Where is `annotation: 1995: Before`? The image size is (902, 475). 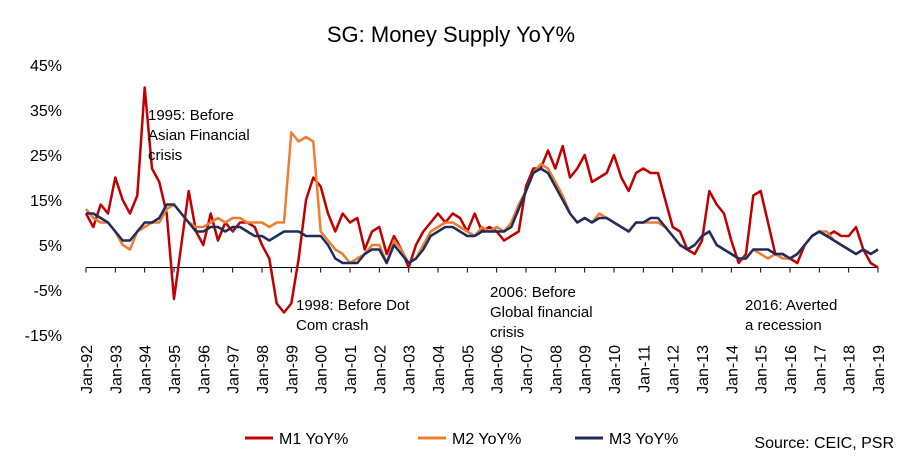
annotation: 1995: Before is located at coordinates (191, 115).